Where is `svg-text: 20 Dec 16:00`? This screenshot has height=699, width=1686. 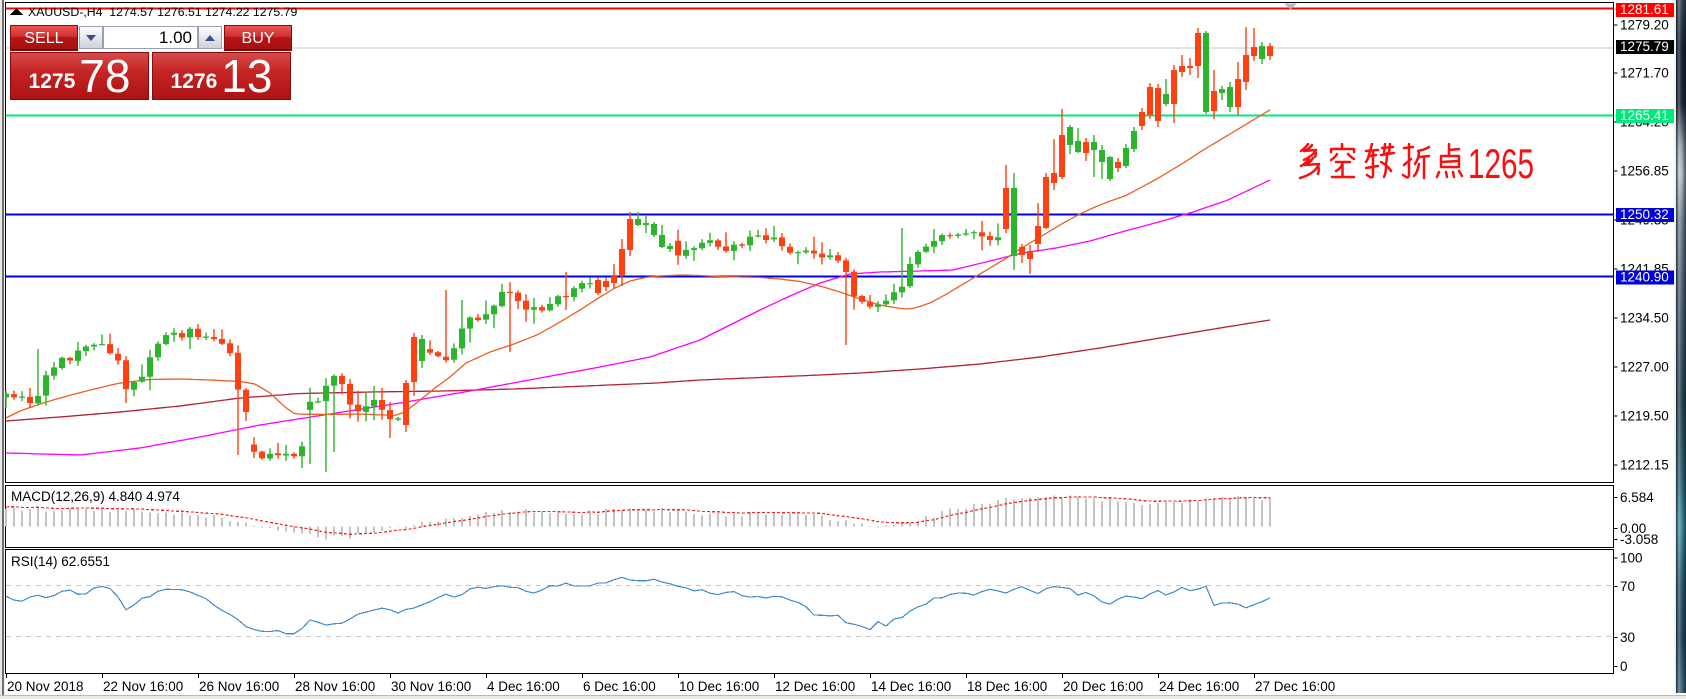
svg-text: 20 Dec 16:00 is located at coordinates (1103, 686).